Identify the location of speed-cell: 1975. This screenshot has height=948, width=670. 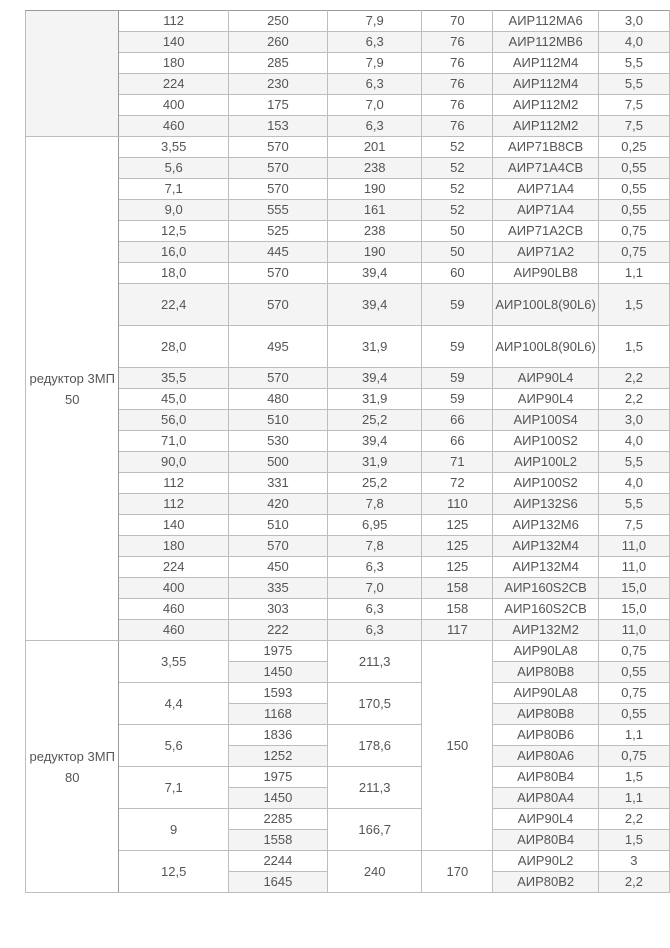
(277, 777).